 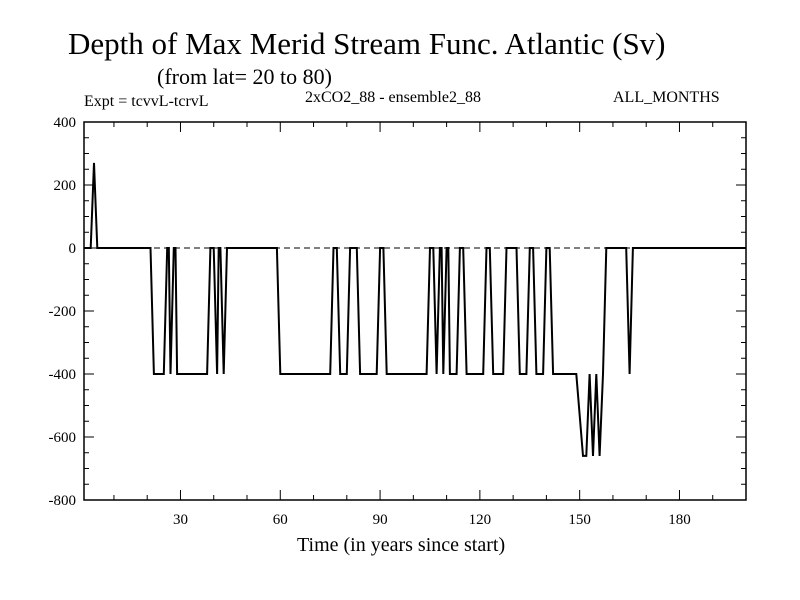 What do you see at coordinates (73, 249) in the screenshot?
I see `y-tick-label: 0` at bounding box center [73, 249].